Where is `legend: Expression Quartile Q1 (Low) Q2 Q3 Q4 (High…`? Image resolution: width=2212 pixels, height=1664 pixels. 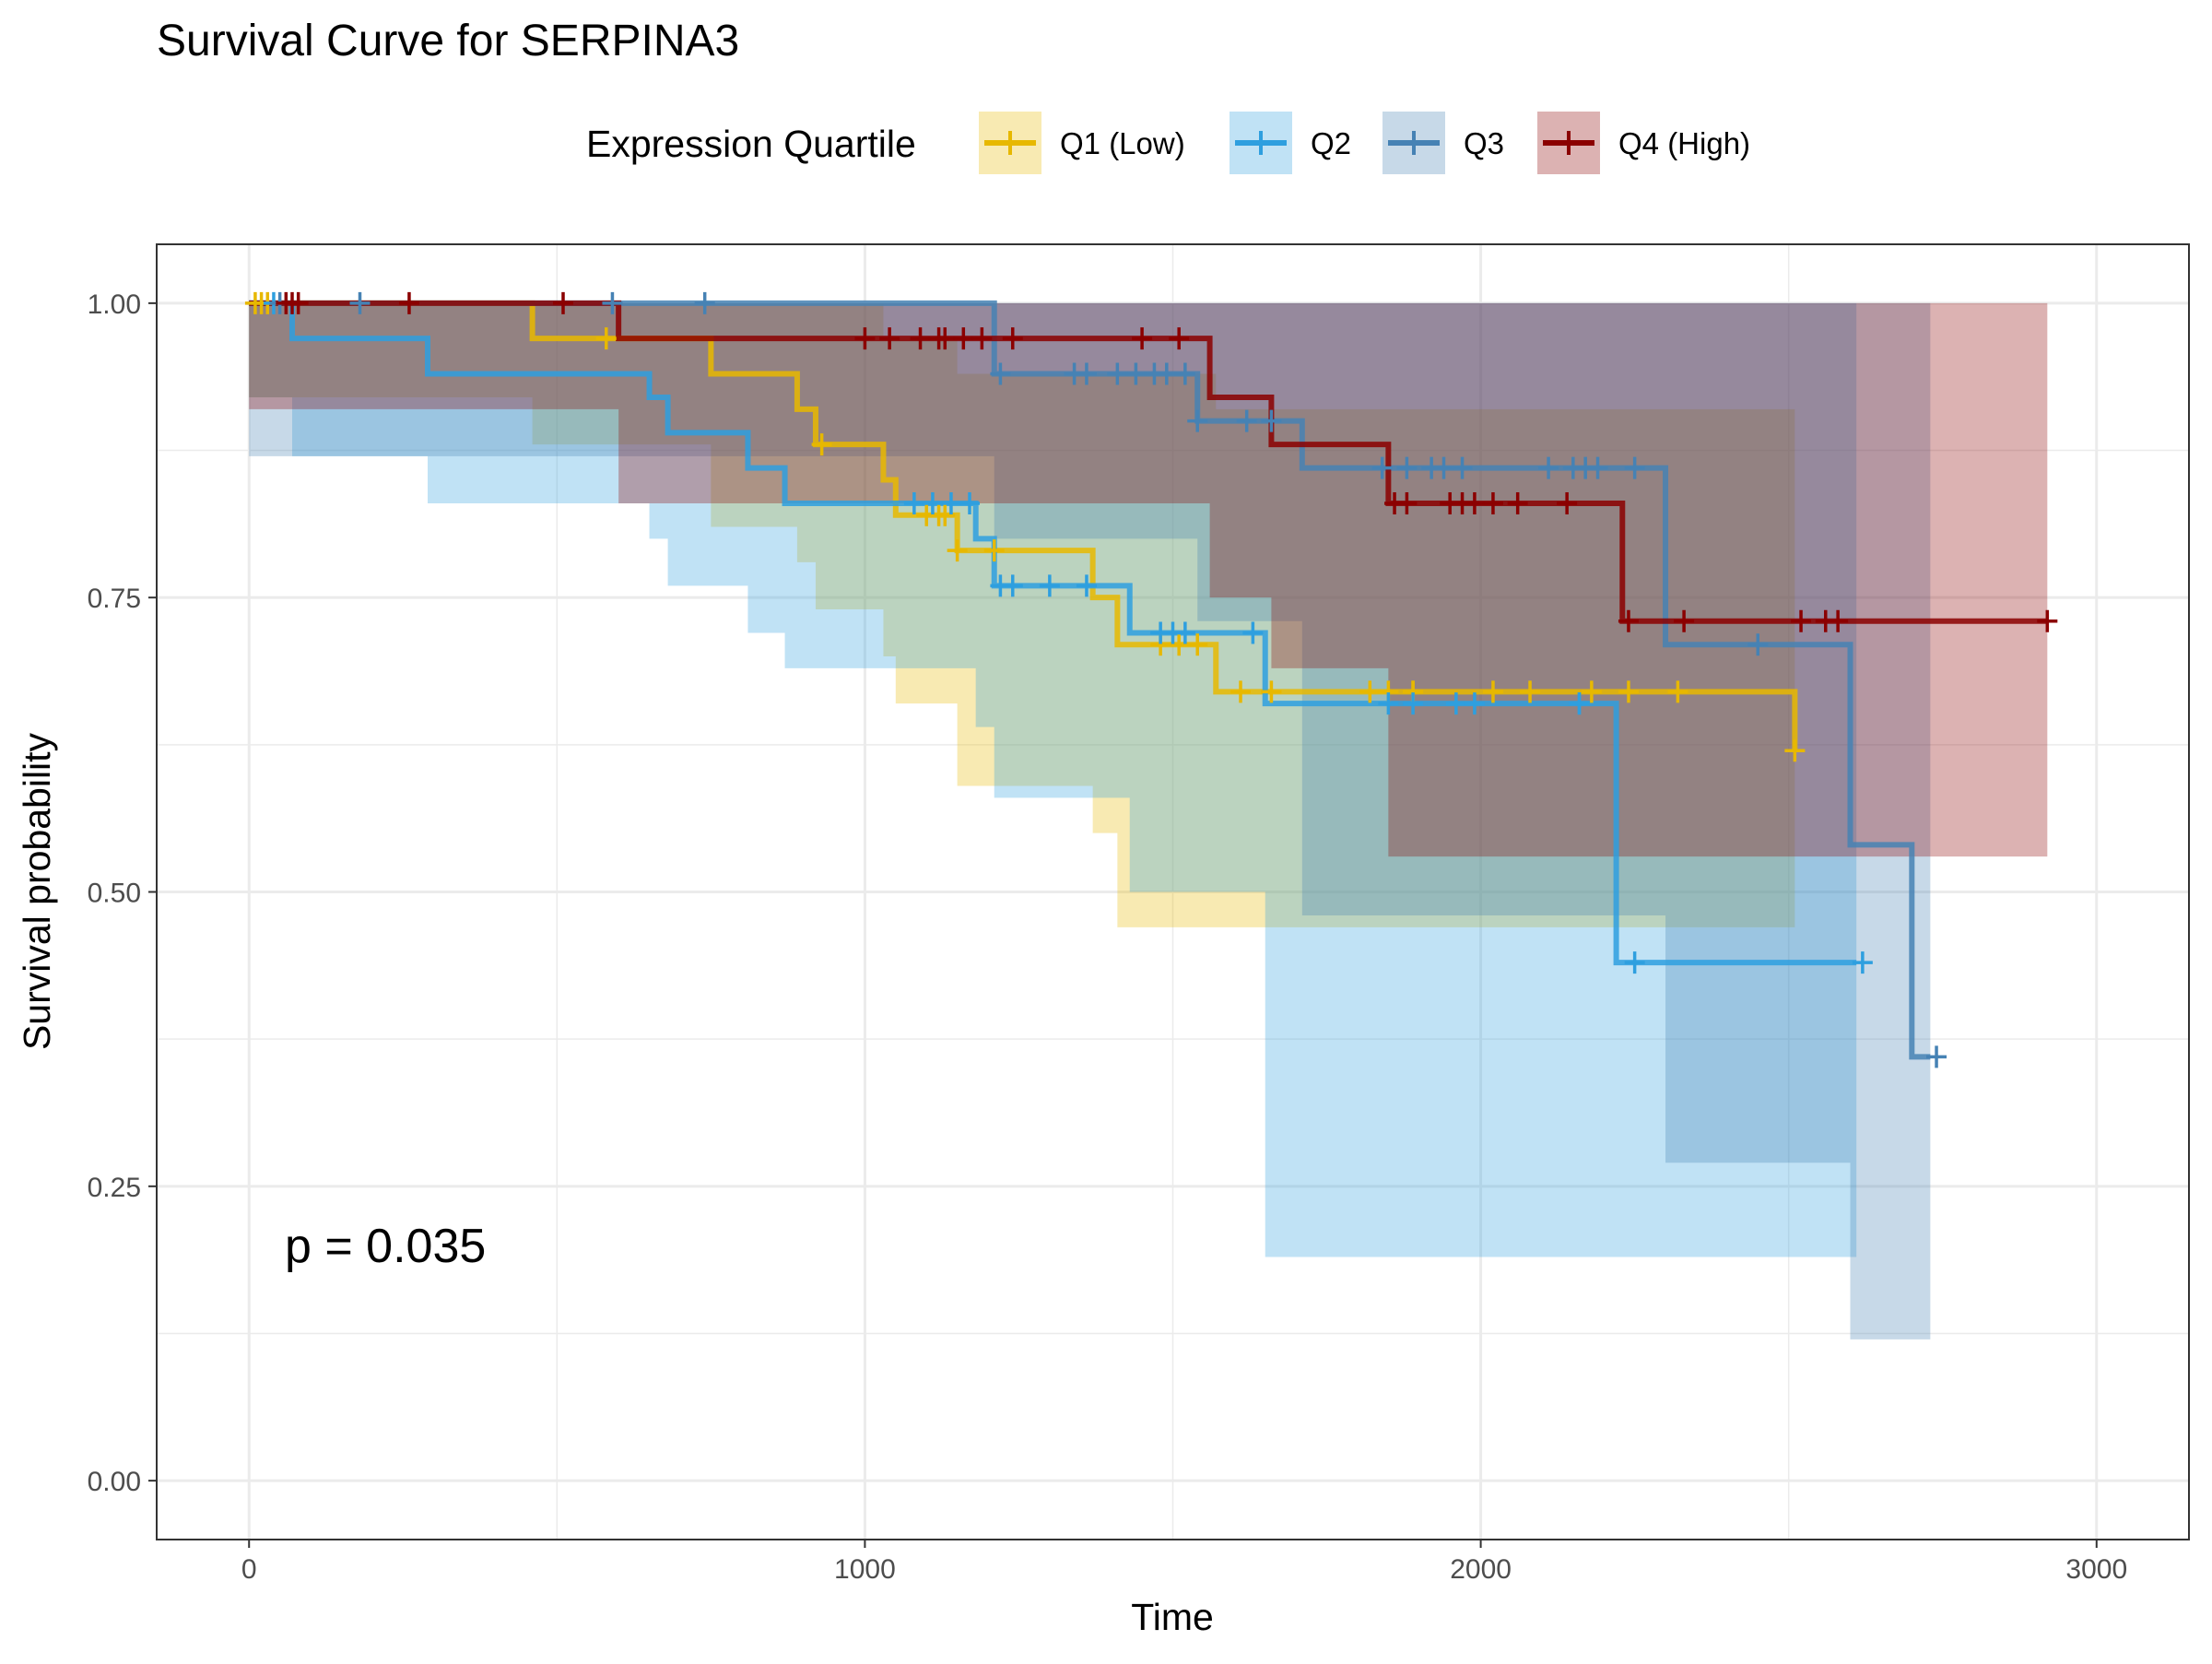
legend: Expression Quartile Q1 (Low) Q2 Q3 Q4 (High… is located at coordinates (1168, 143).